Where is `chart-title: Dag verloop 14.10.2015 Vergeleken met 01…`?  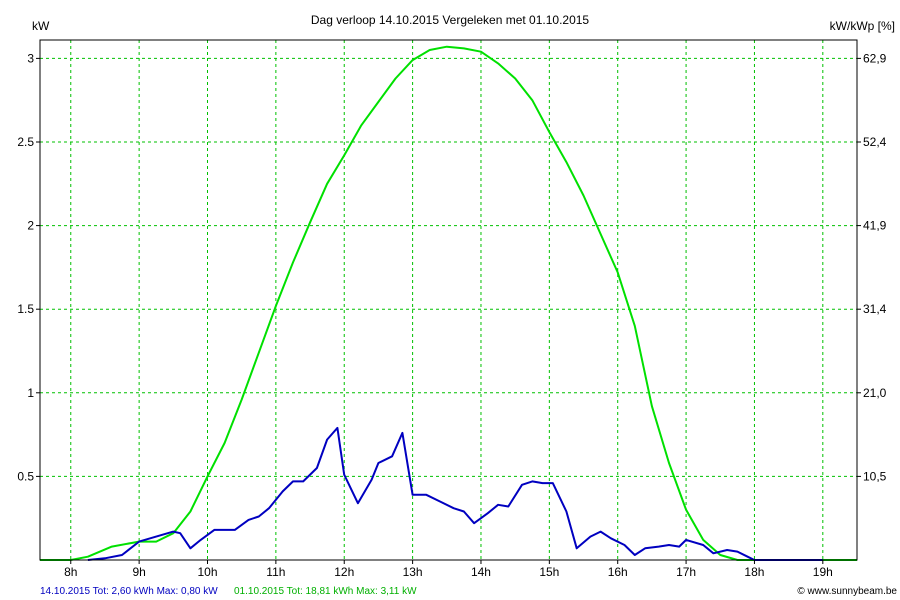
chart-title: Dag verloop 14.10.2015 Vergeleken met 01… is located at coordinates (450, 20).